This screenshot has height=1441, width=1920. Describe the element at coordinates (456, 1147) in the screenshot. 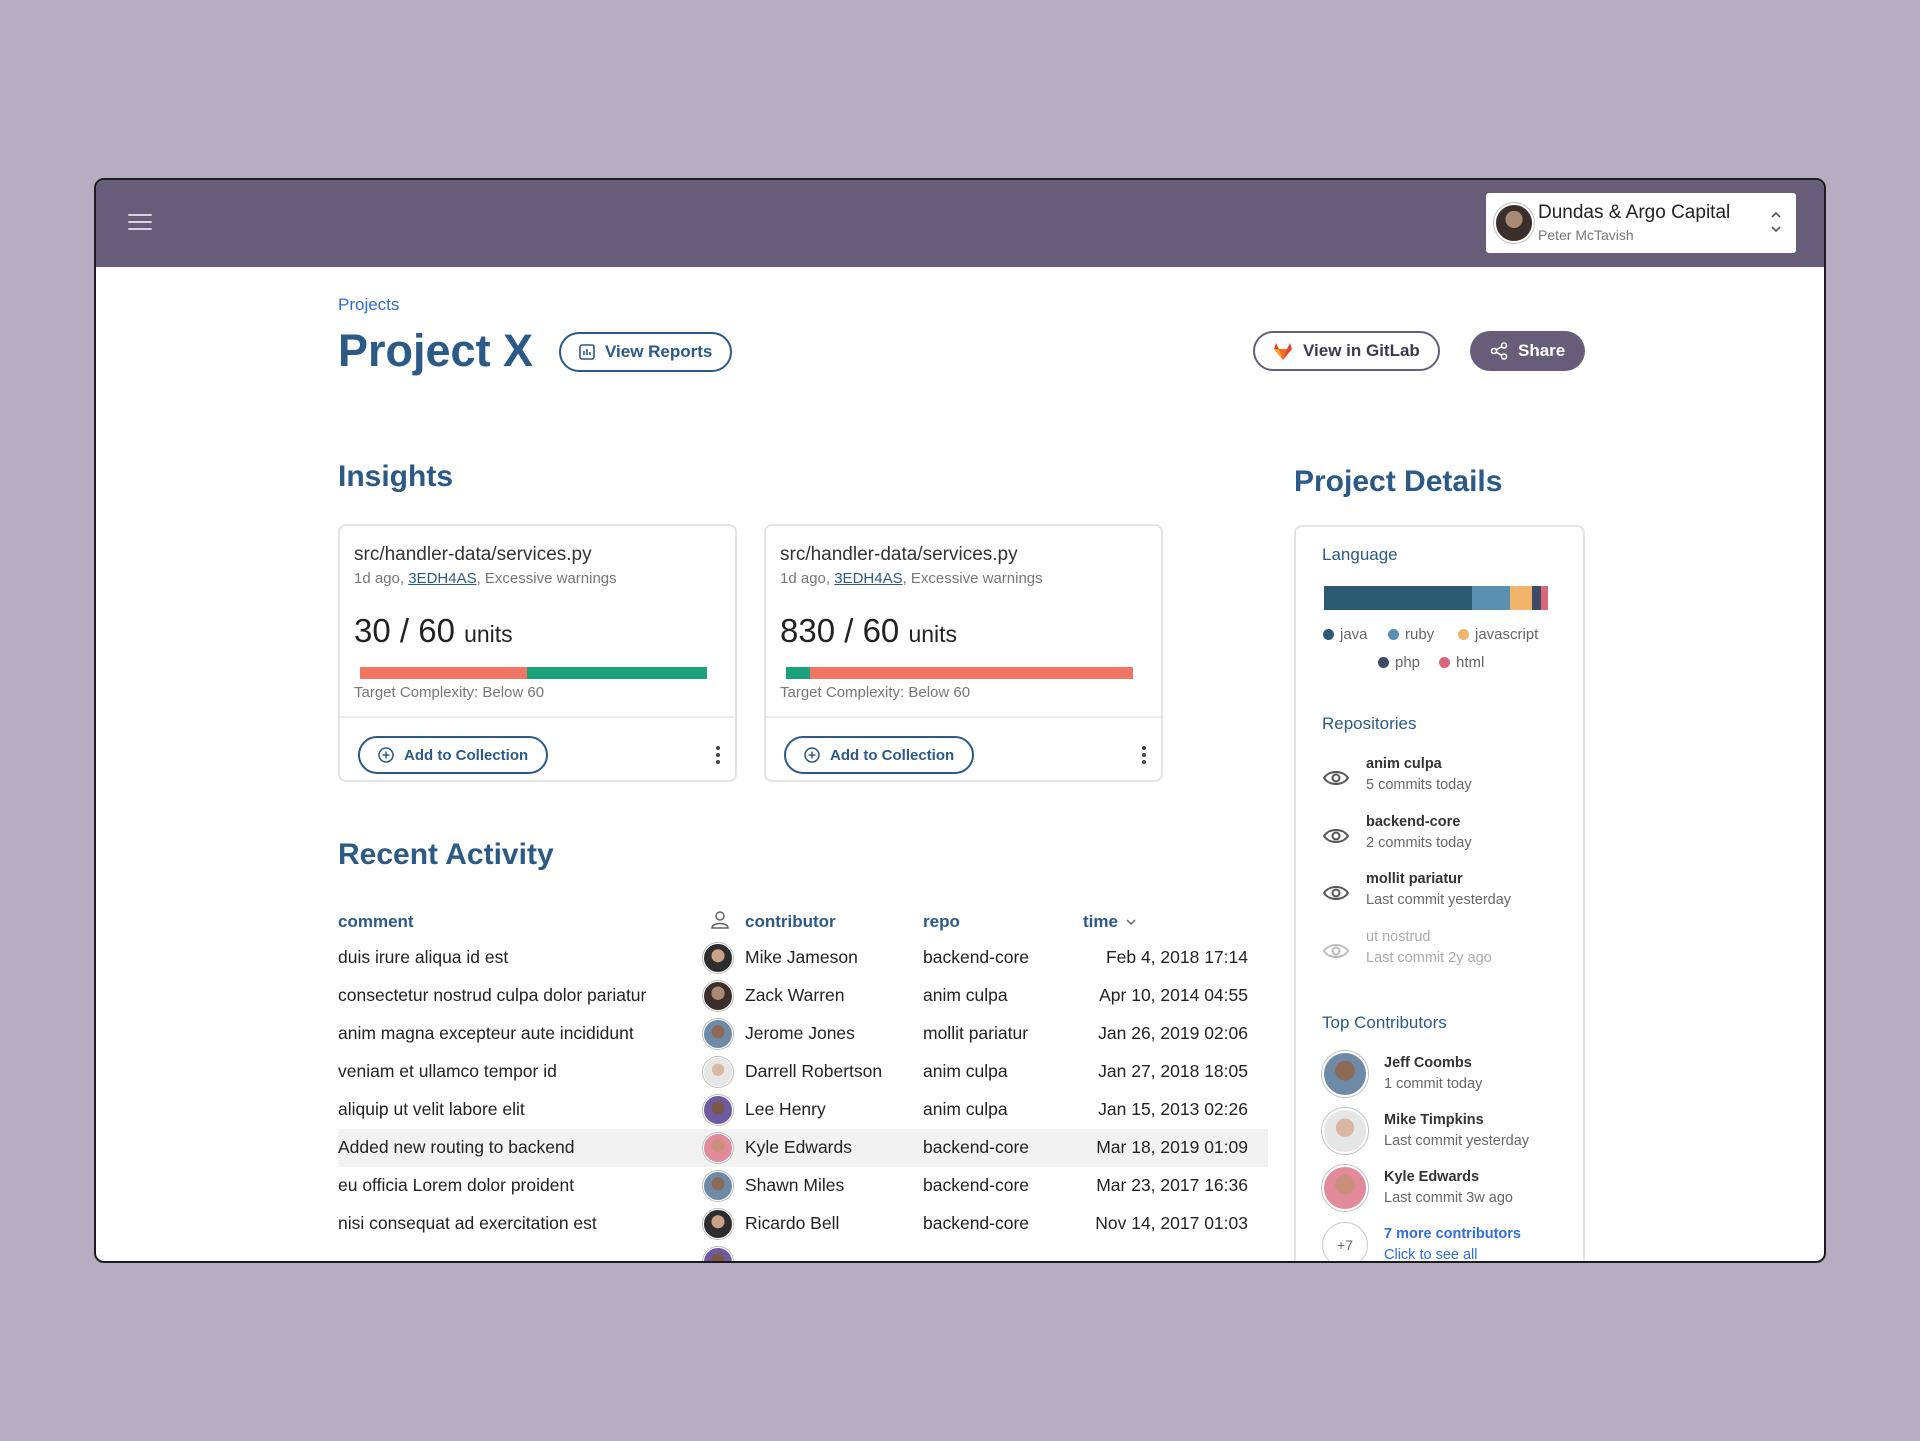

I see `row-comment: Added new routing to backend` at that location.